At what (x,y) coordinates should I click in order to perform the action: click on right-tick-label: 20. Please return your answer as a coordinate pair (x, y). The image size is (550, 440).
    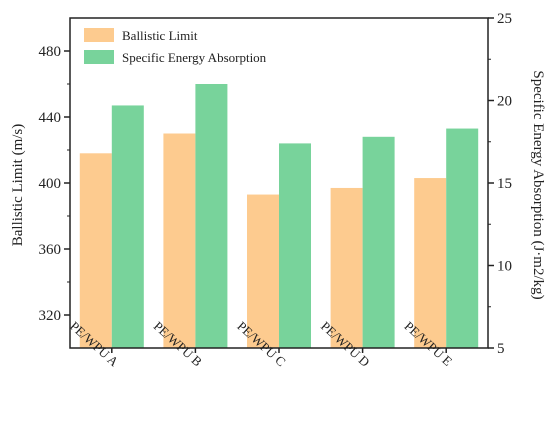
    Looking at the image, I should click on (504, 102).